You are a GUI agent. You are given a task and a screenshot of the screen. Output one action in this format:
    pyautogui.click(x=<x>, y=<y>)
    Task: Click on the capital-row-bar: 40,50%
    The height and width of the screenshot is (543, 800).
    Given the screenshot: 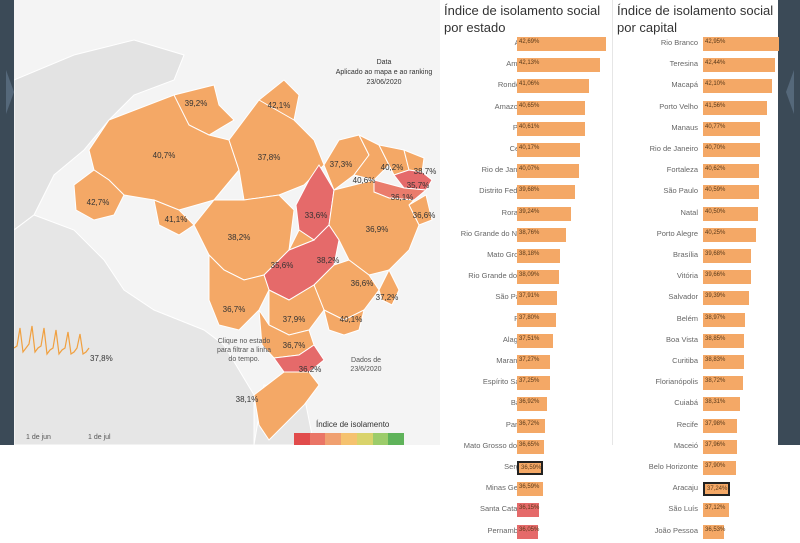 What is the action you would take?
    pyautogui.click(x=731, y=213)
    